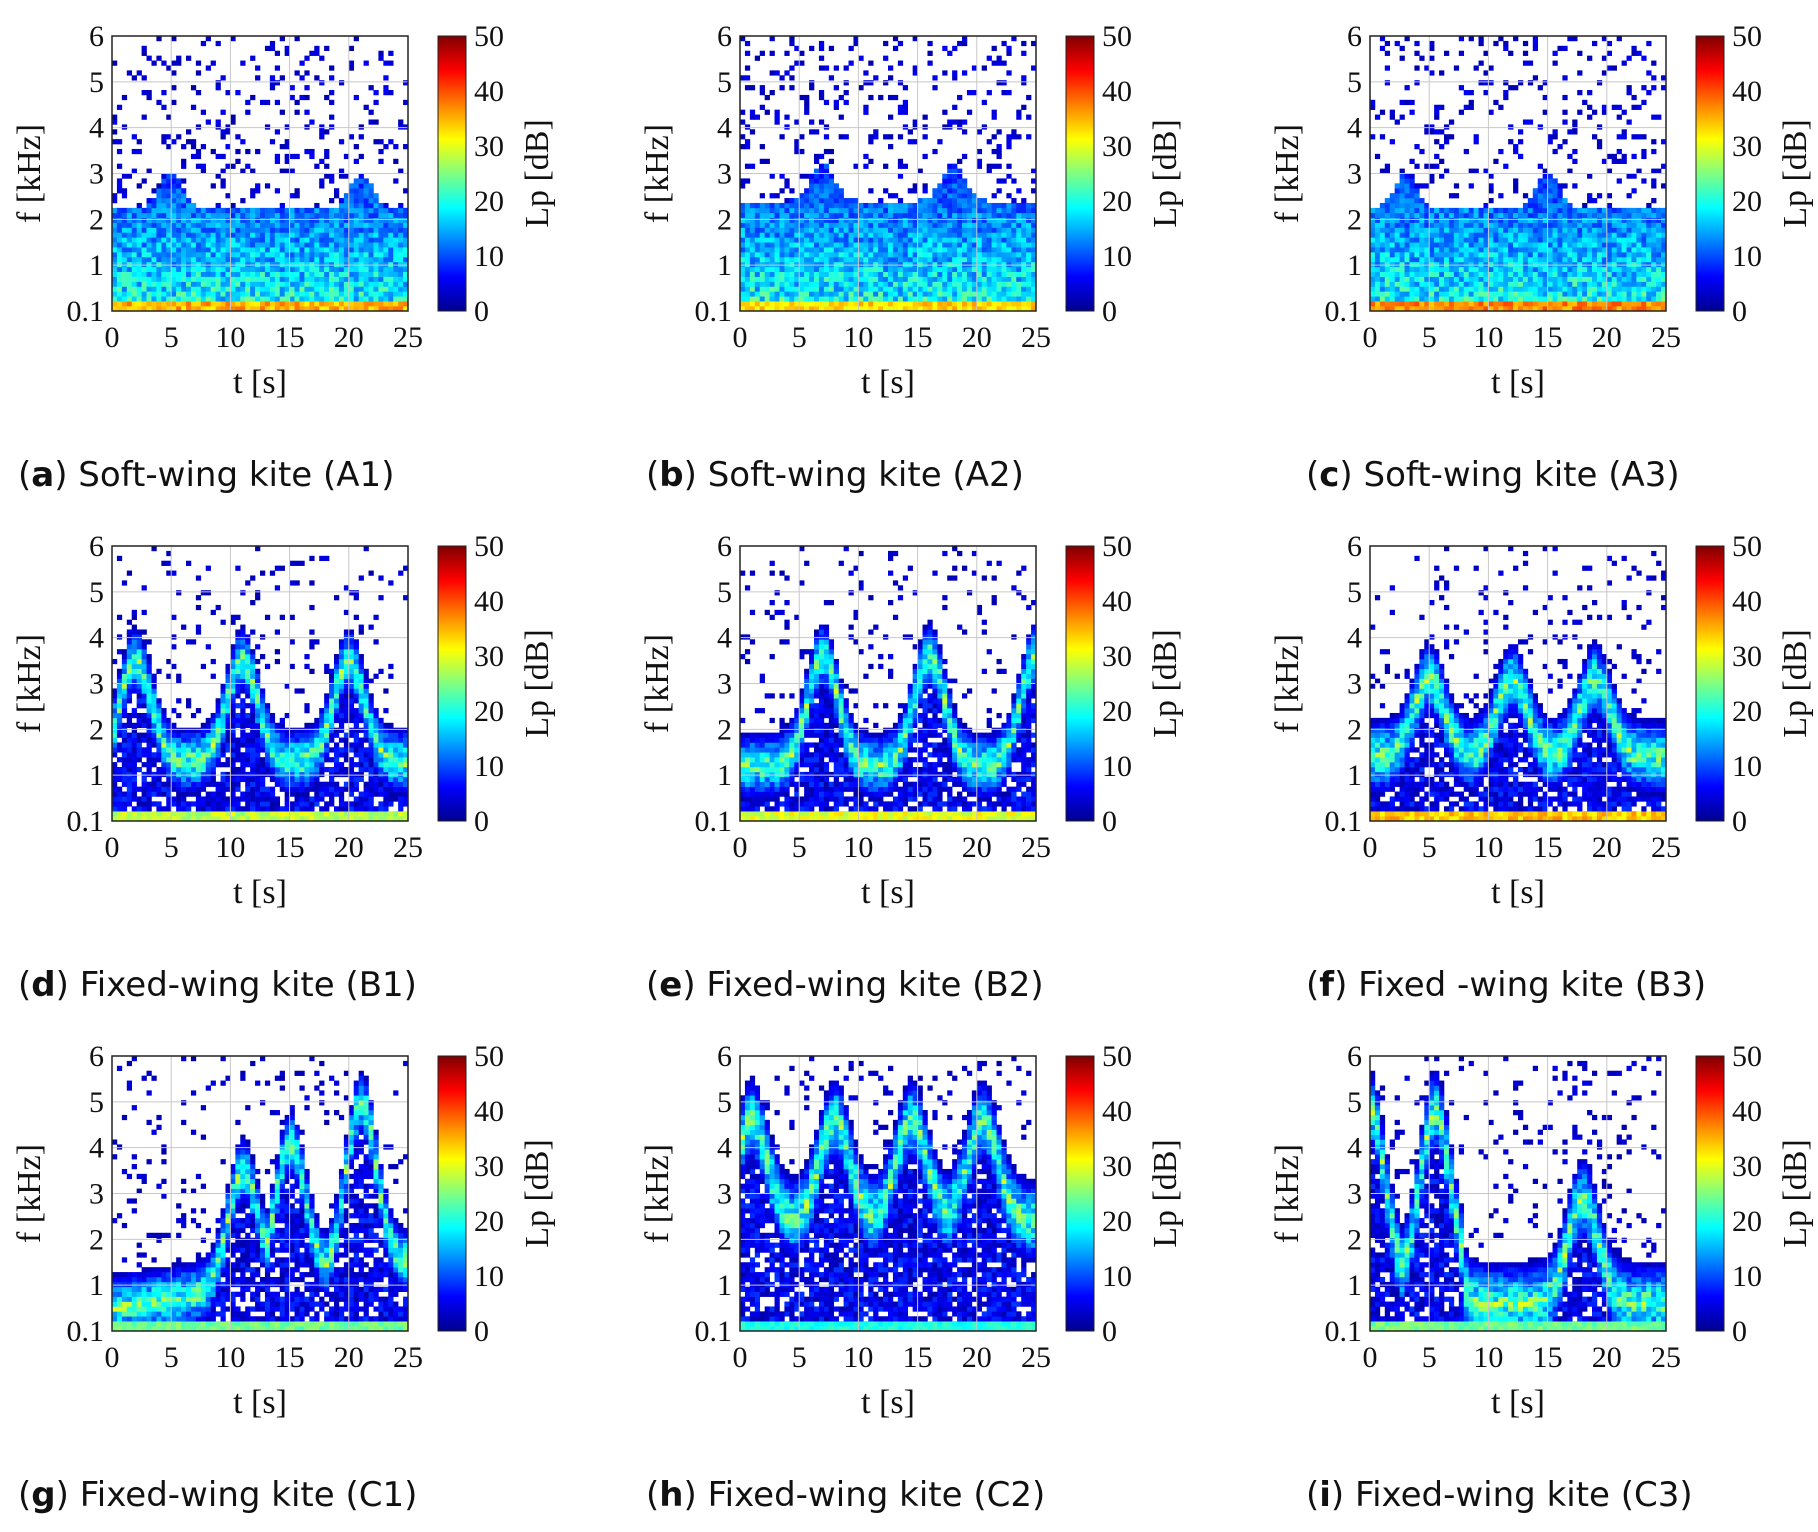 The image size is (1818, 1532). I want to click on y-tick-label: 6, so click(96, 36).